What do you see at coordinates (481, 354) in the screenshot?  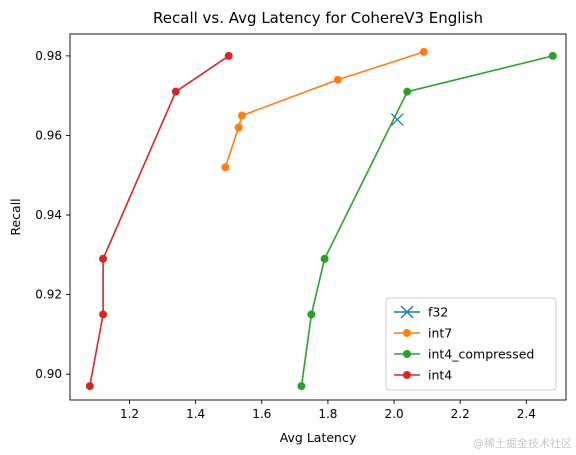 I see `legend-label: int4_compressed` at bounding box center [481, 354].